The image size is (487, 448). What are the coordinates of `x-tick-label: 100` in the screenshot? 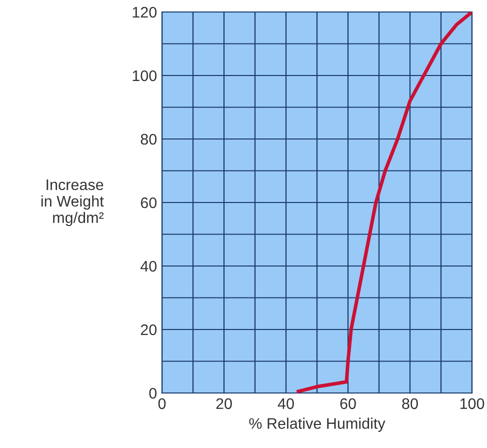 It's located at (472, 404).